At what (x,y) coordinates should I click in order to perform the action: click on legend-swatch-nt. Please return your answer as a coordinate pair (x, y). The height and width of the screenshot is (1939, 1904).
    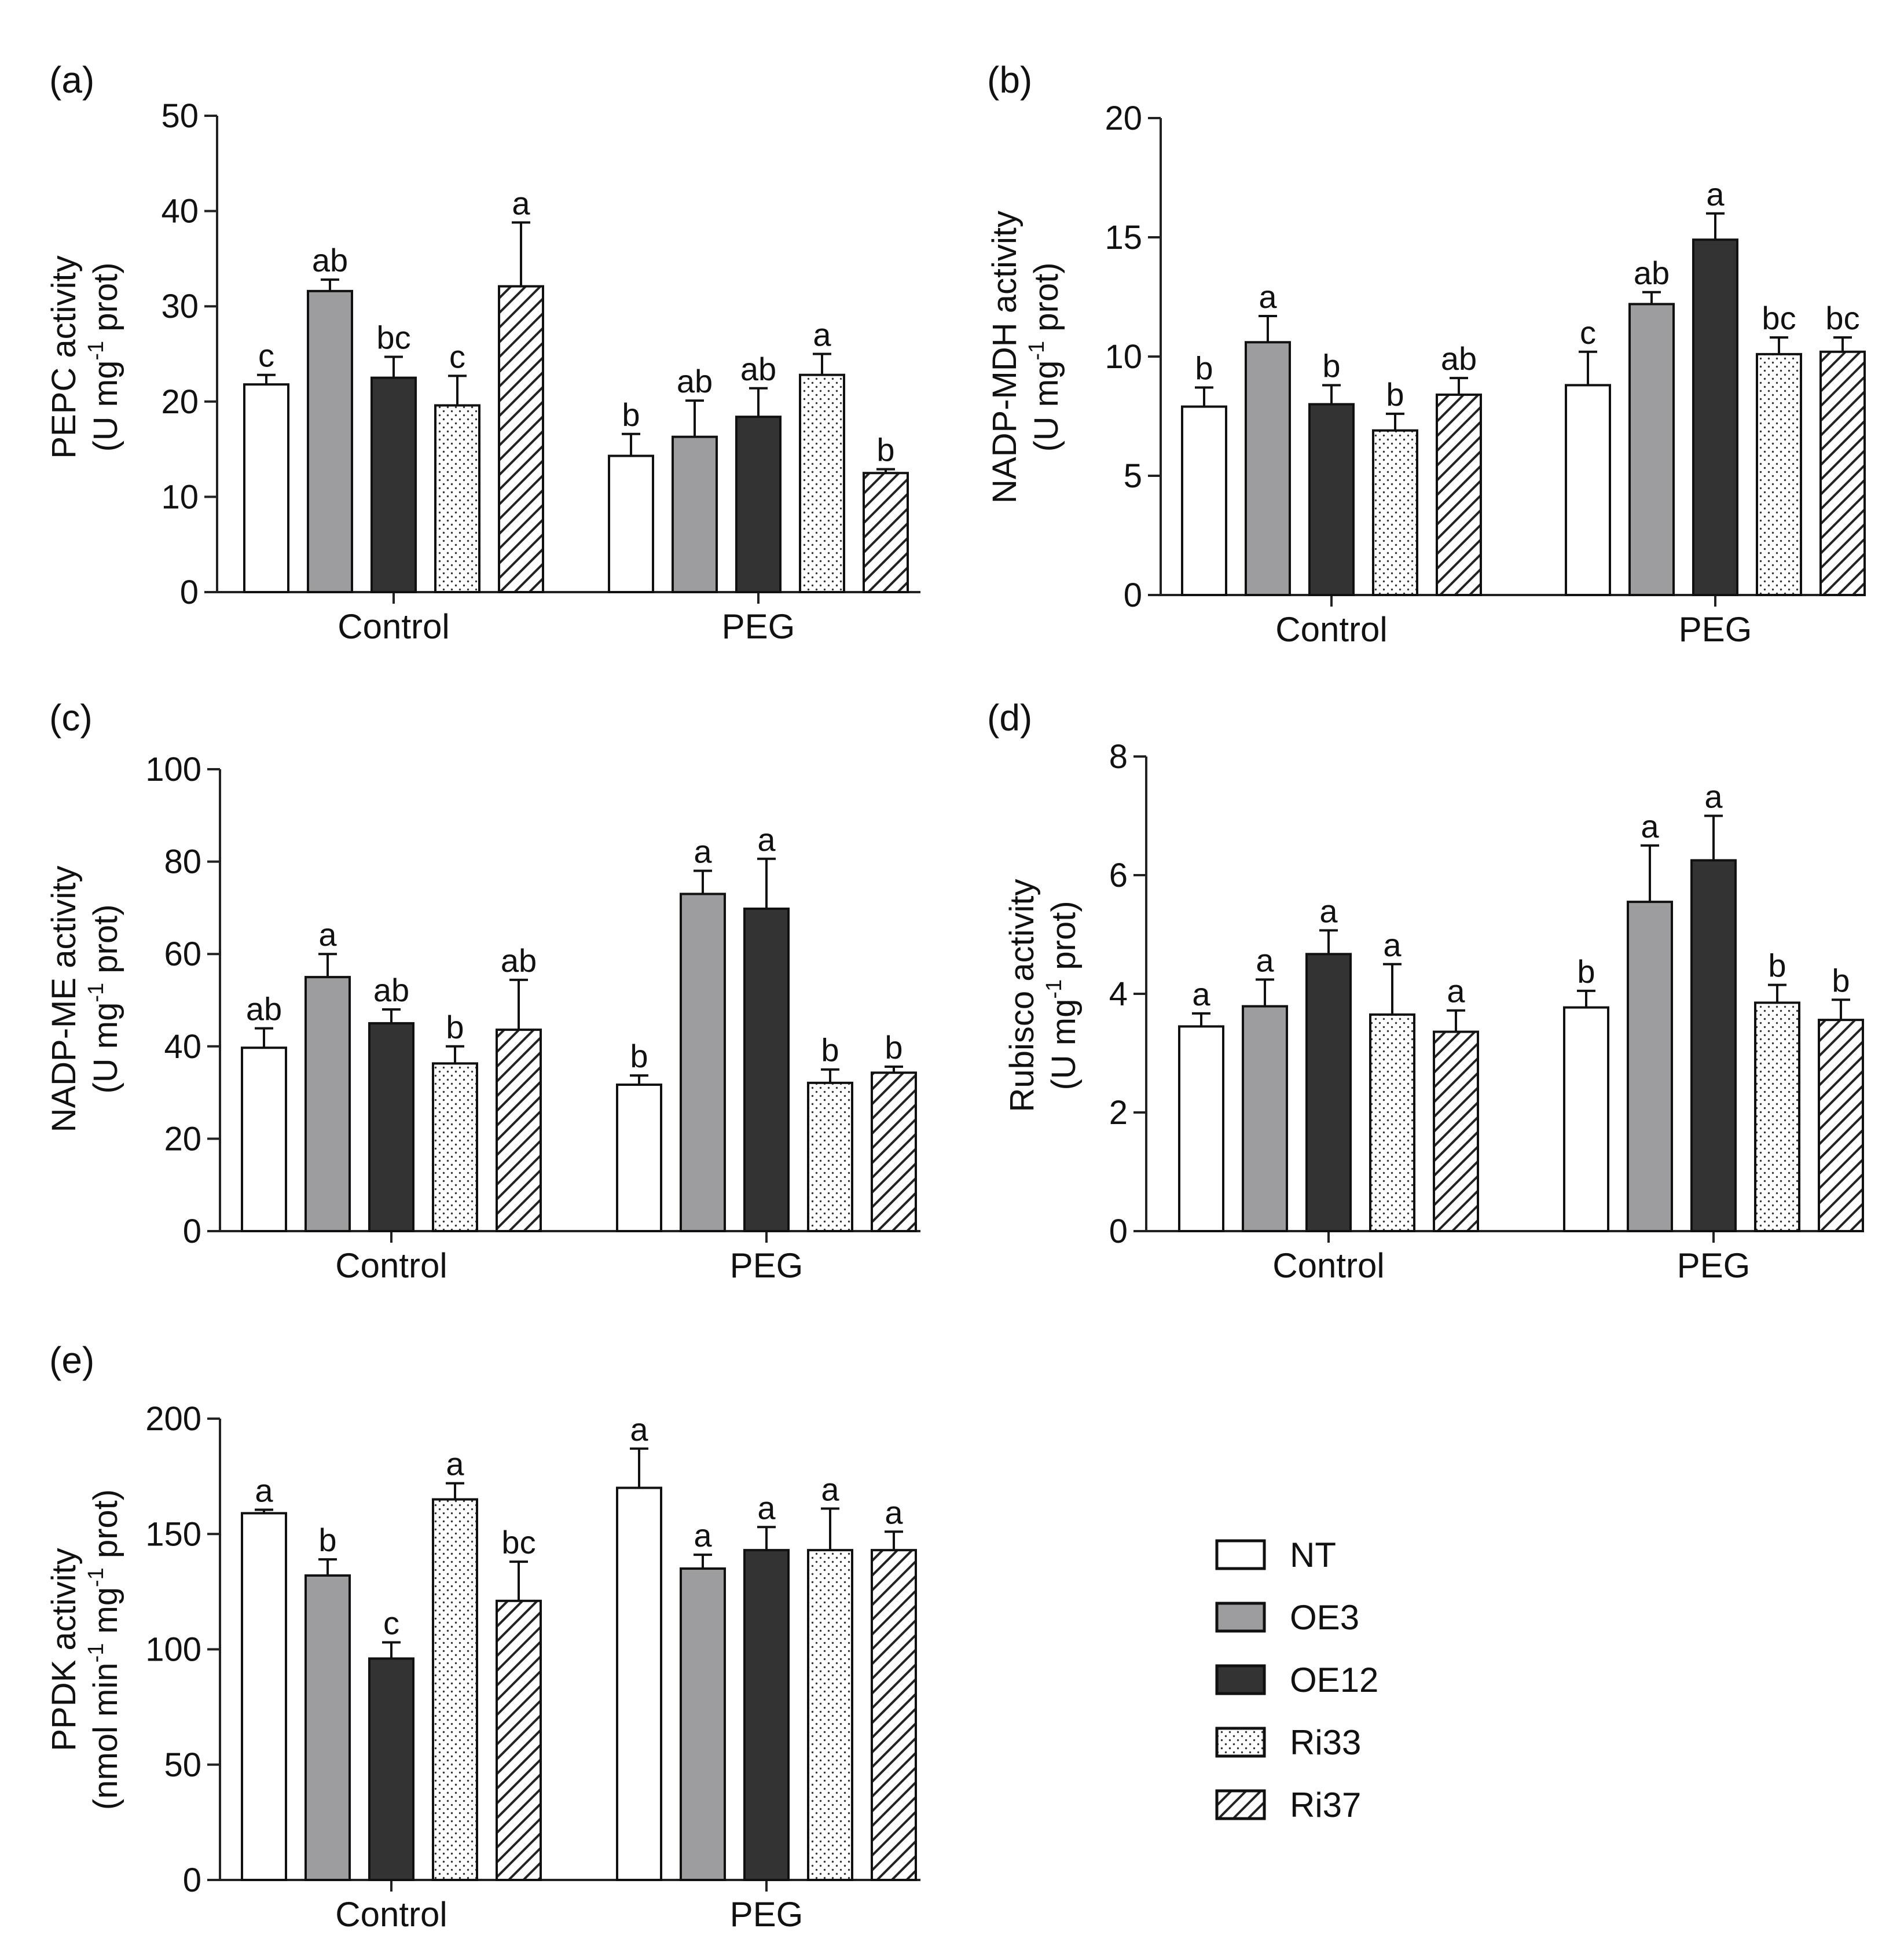
    Looking at the image, I should click on (1240, 1554).